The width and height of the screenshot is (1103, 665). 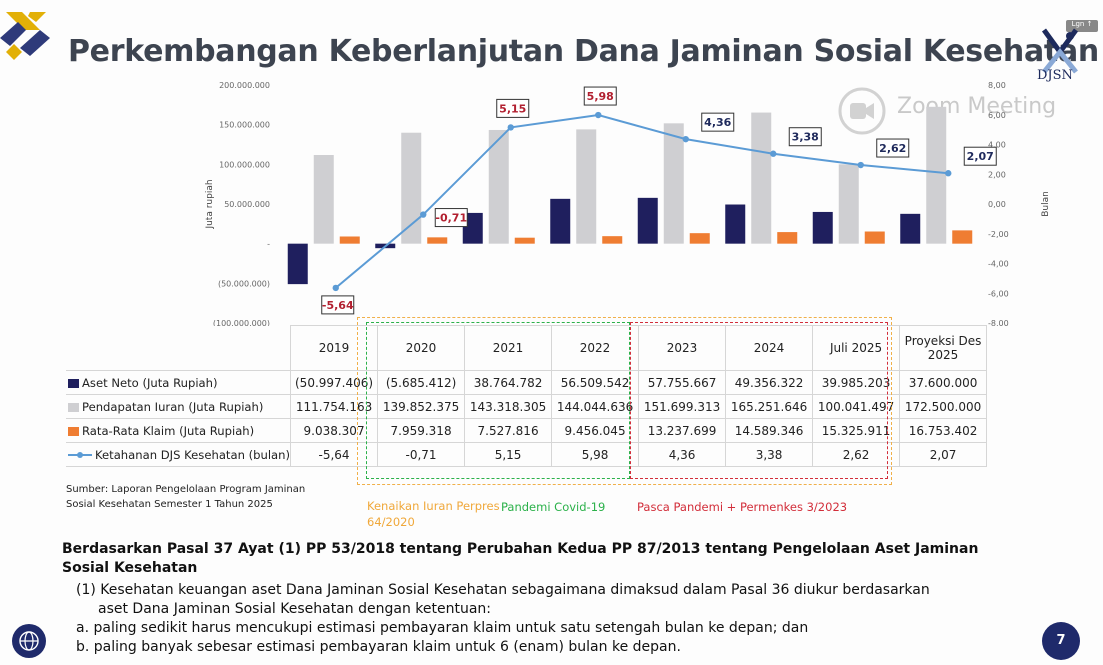 What do you see at coordinates (997, 85) in the screenshot?
I see `right-axis-tick: 8,00` at bounding box center [997, 85].